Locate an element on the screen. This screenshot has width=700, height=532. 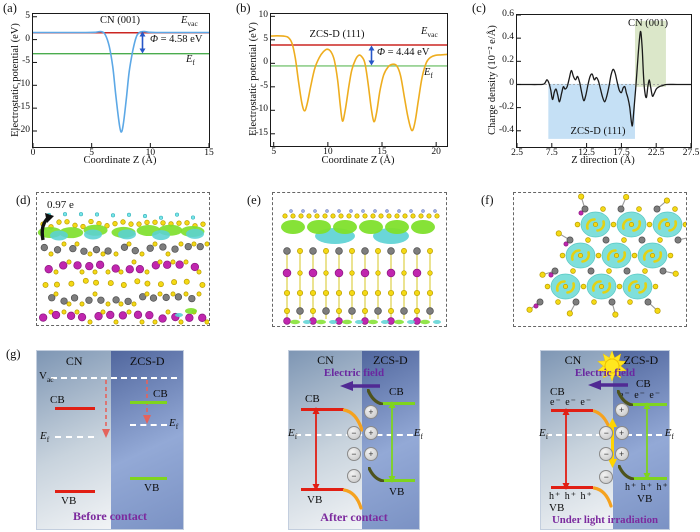
y-tick-label: -0.2 is located at coordinates (506, 106).